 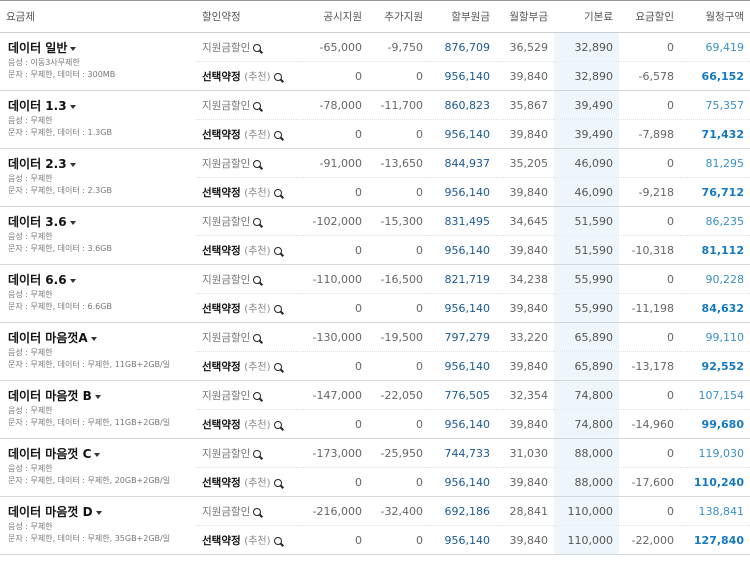 I want to click on header-public-support: 공시지원, so click(x=332, y=16).